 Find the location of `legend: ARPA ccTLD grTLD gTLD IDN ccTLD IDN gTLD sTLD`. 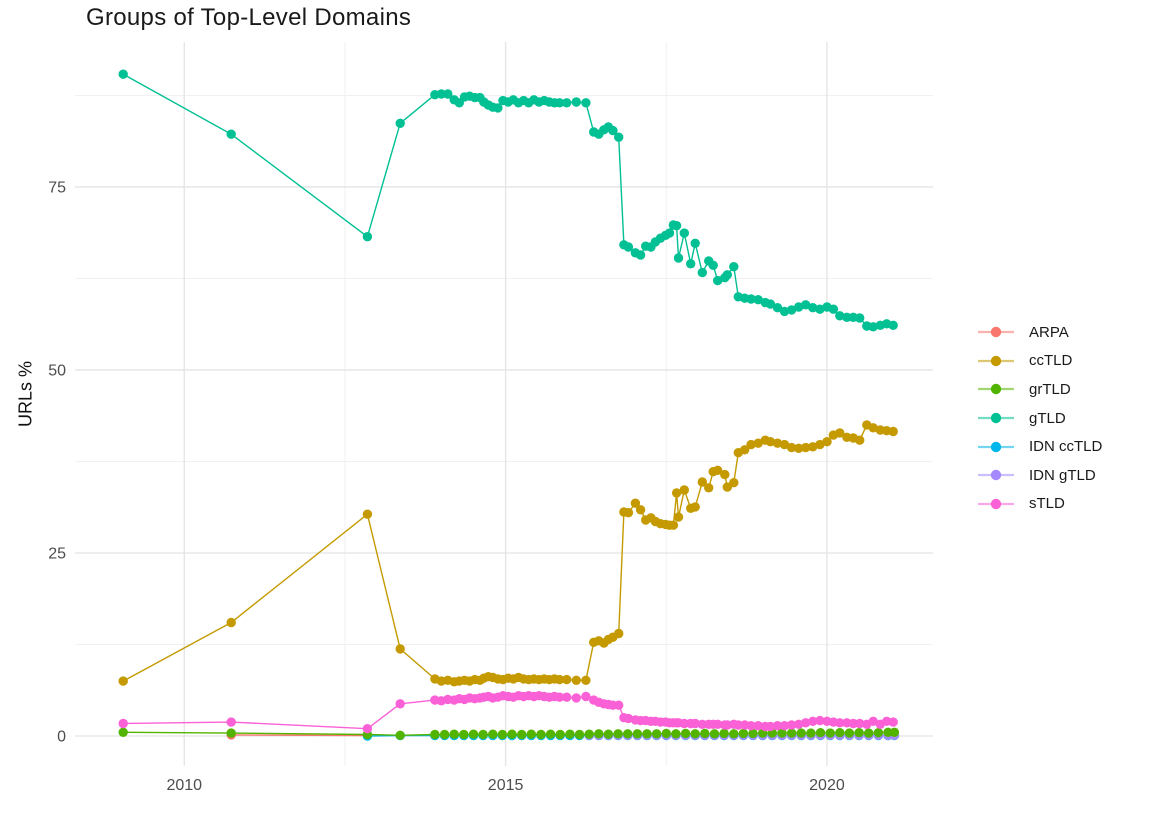

legend: ARPA ccTLD grTLD gTLD IDN ccTLD IDN gTLD sTLD is located at coordinates (1039, 418).